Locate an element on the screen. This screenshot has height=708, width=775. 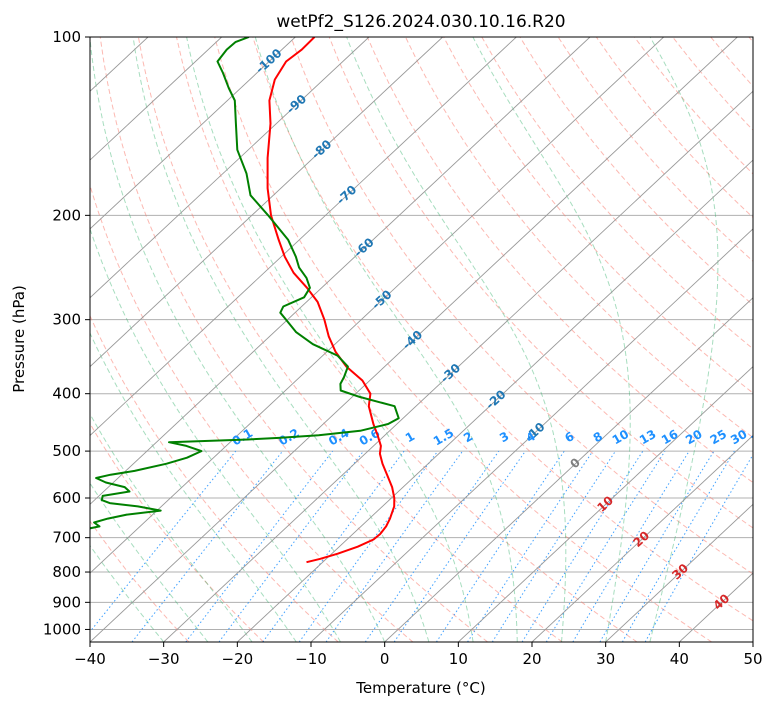
y-tick-label: 400 is located at coordinates (66, 394).